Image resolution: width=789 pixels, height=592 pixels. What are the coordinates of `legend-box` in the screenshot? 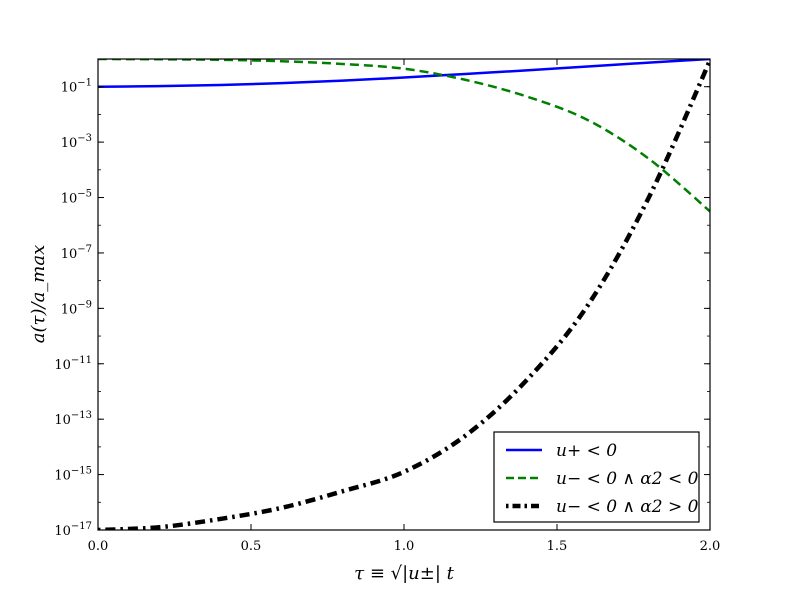 It's located at (596, 477).